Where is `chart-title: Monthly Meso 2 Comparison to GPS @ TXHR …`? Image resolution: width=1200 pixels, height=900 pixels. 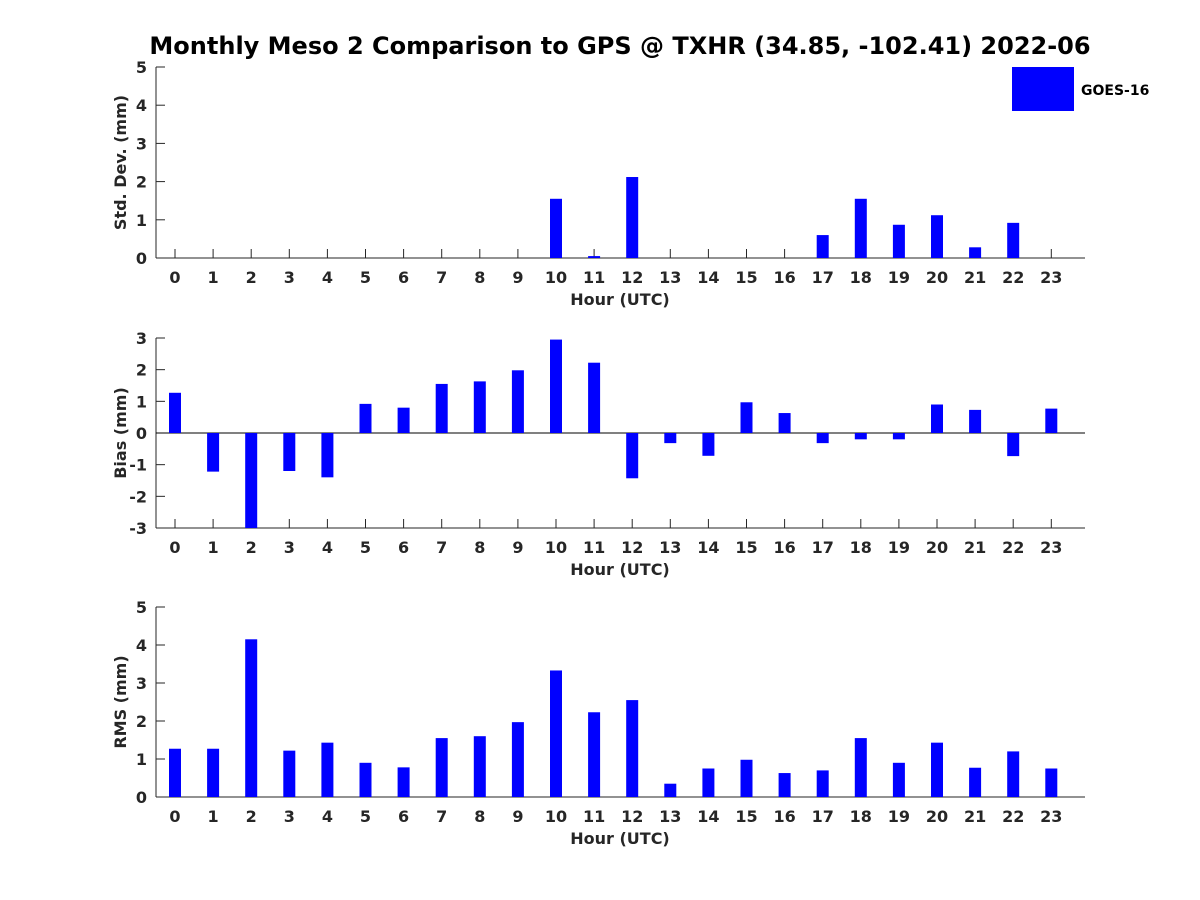
chart-title: Monthly Meso 2 Comparison to GPS @ TXHR … is located at coordinates (619, 46).